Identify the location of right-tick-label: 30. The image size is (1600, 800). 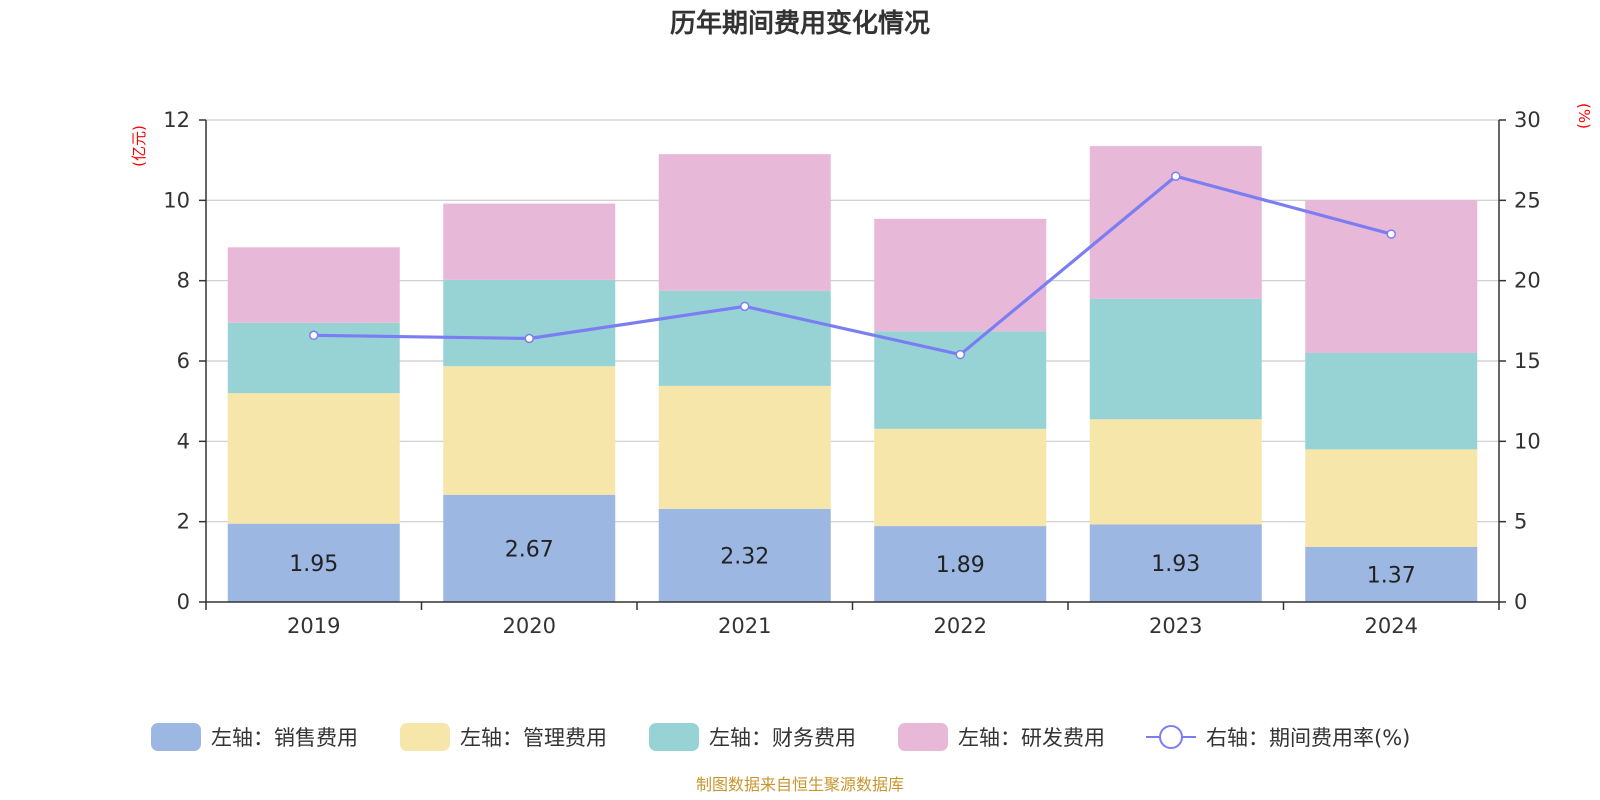
(1527, 120).